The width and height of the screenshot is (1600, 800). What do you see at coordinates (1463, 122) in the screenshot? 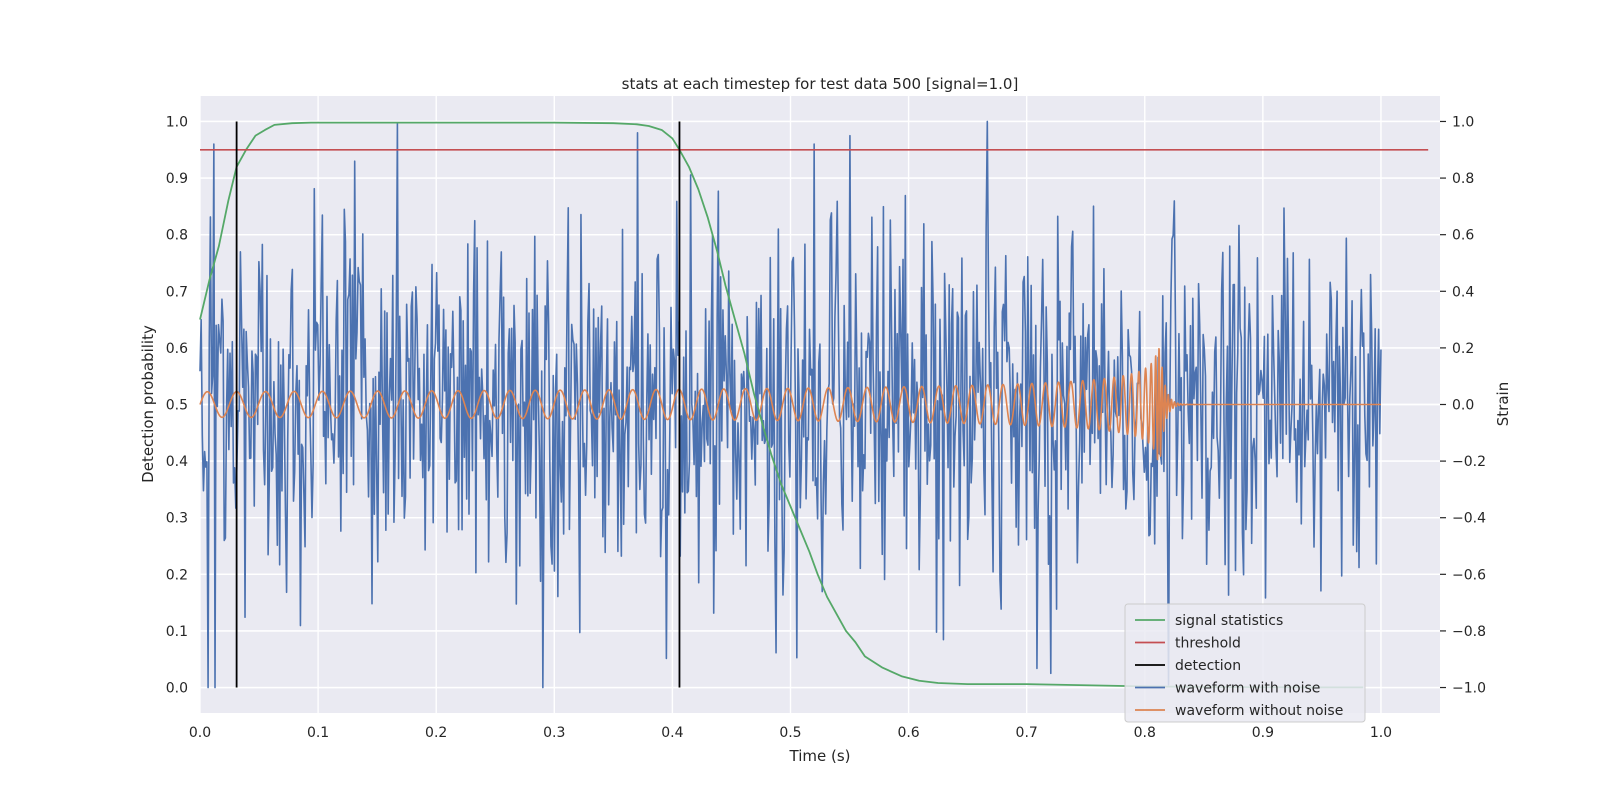
I see `y2-tick-label: 1.0` at bounding box center [1463, 122].